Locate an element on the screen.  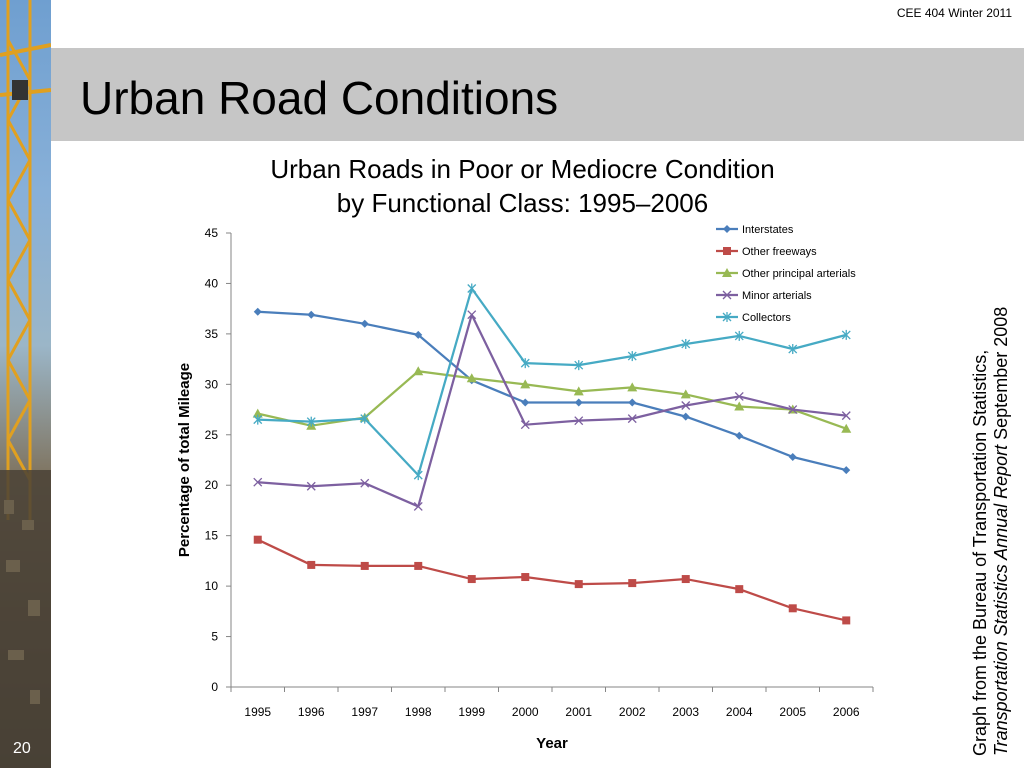
legend-label: Minor arterials is located at coordinates (777, 296).